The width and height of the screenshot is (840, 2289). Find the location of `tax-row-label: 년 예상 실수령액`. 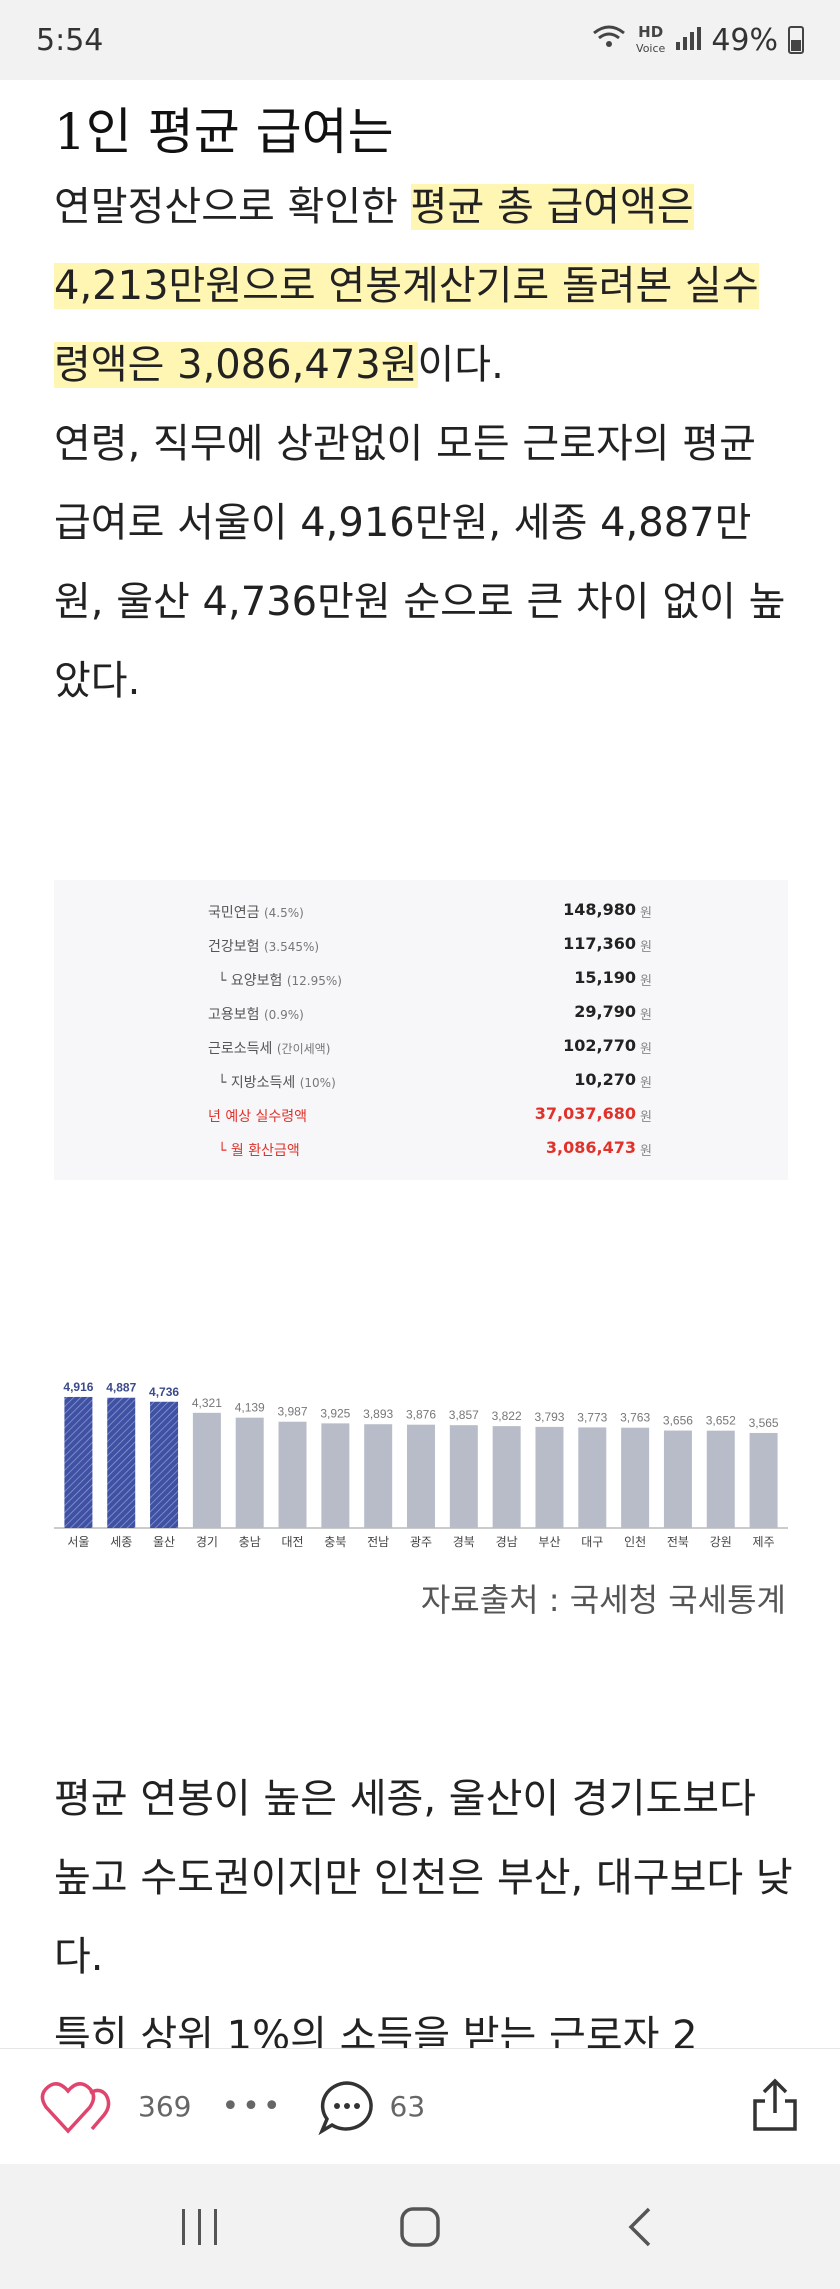

tax-row-label: 년 예상 실수령액 is located at coordinates (258, 1117).